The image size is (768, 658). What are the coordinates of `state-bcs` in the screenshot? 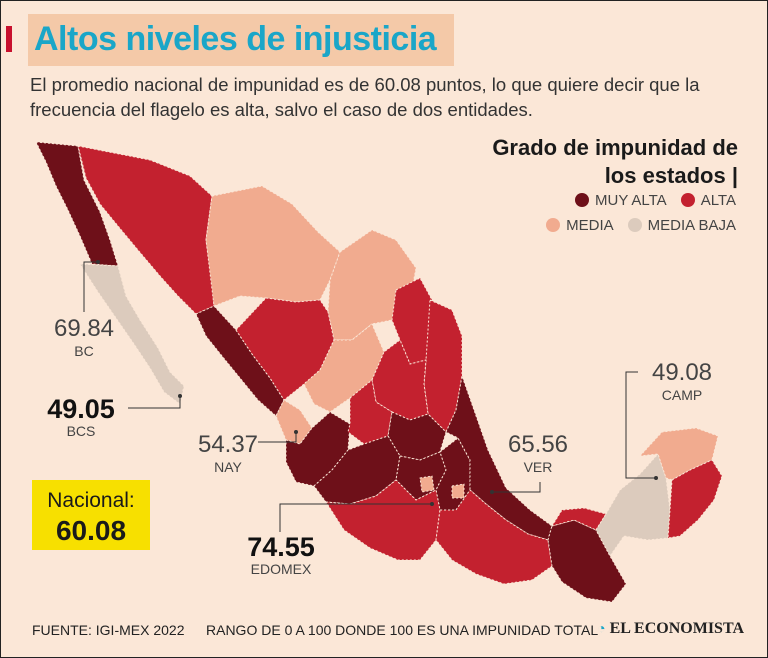 It's located at (132, 334).